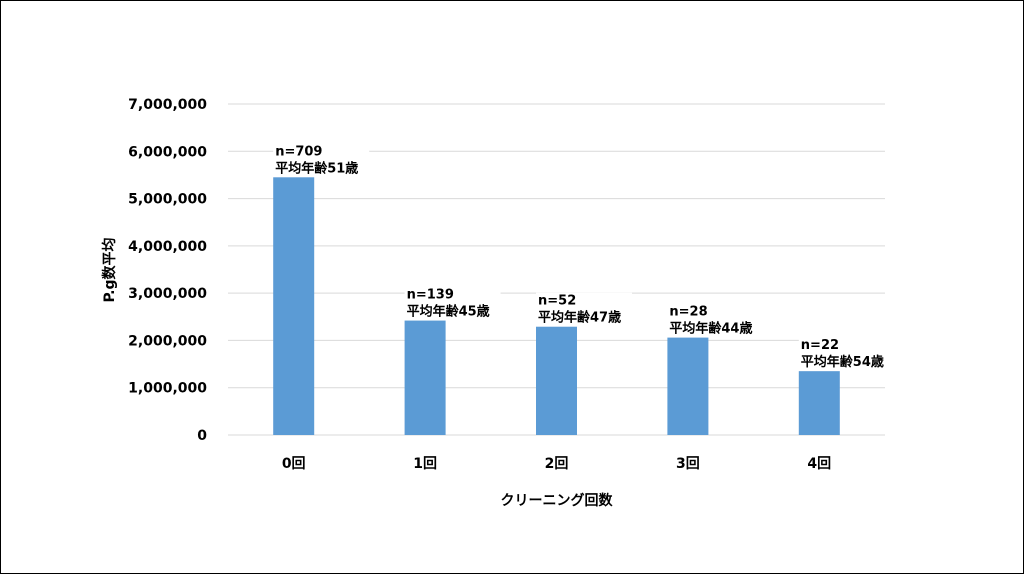 The image size is (1024, 574). I want to click on y-tick-label: 0, so click(202, 436).